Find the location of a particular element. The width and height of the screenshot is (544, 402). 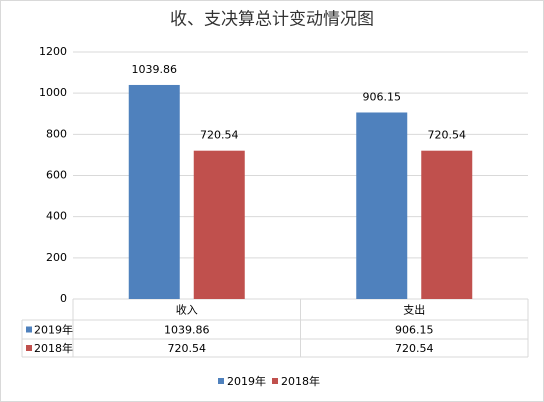

data-label: 1039.86 is located at coordinates (155, 69).